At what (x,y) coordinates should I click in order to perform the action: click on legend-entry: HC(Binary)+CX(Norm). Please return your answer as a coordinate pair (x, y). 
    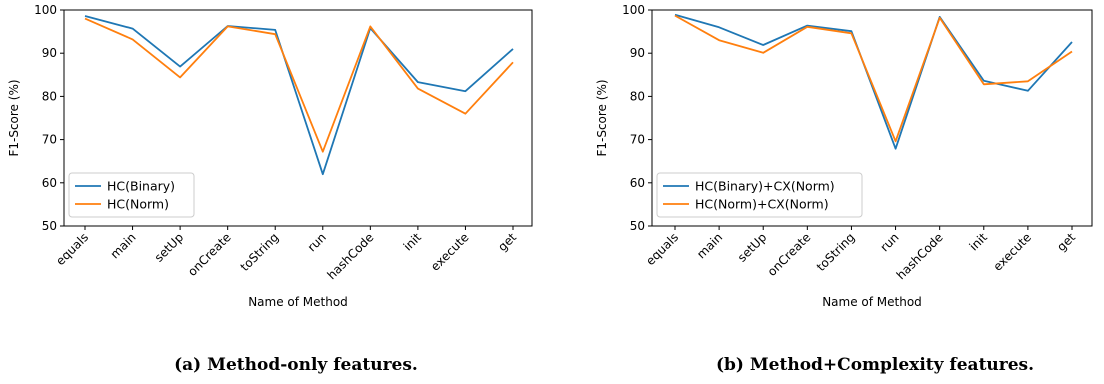
    Looking at the image, I should click on (765, 186).